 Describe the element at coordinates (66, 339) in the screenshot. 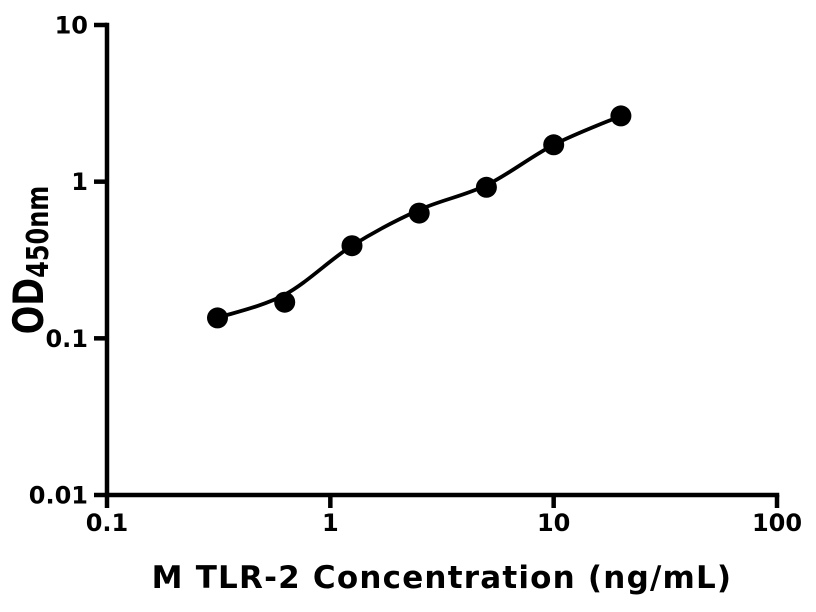

I see `y-tick-label: 0.1` at that location.